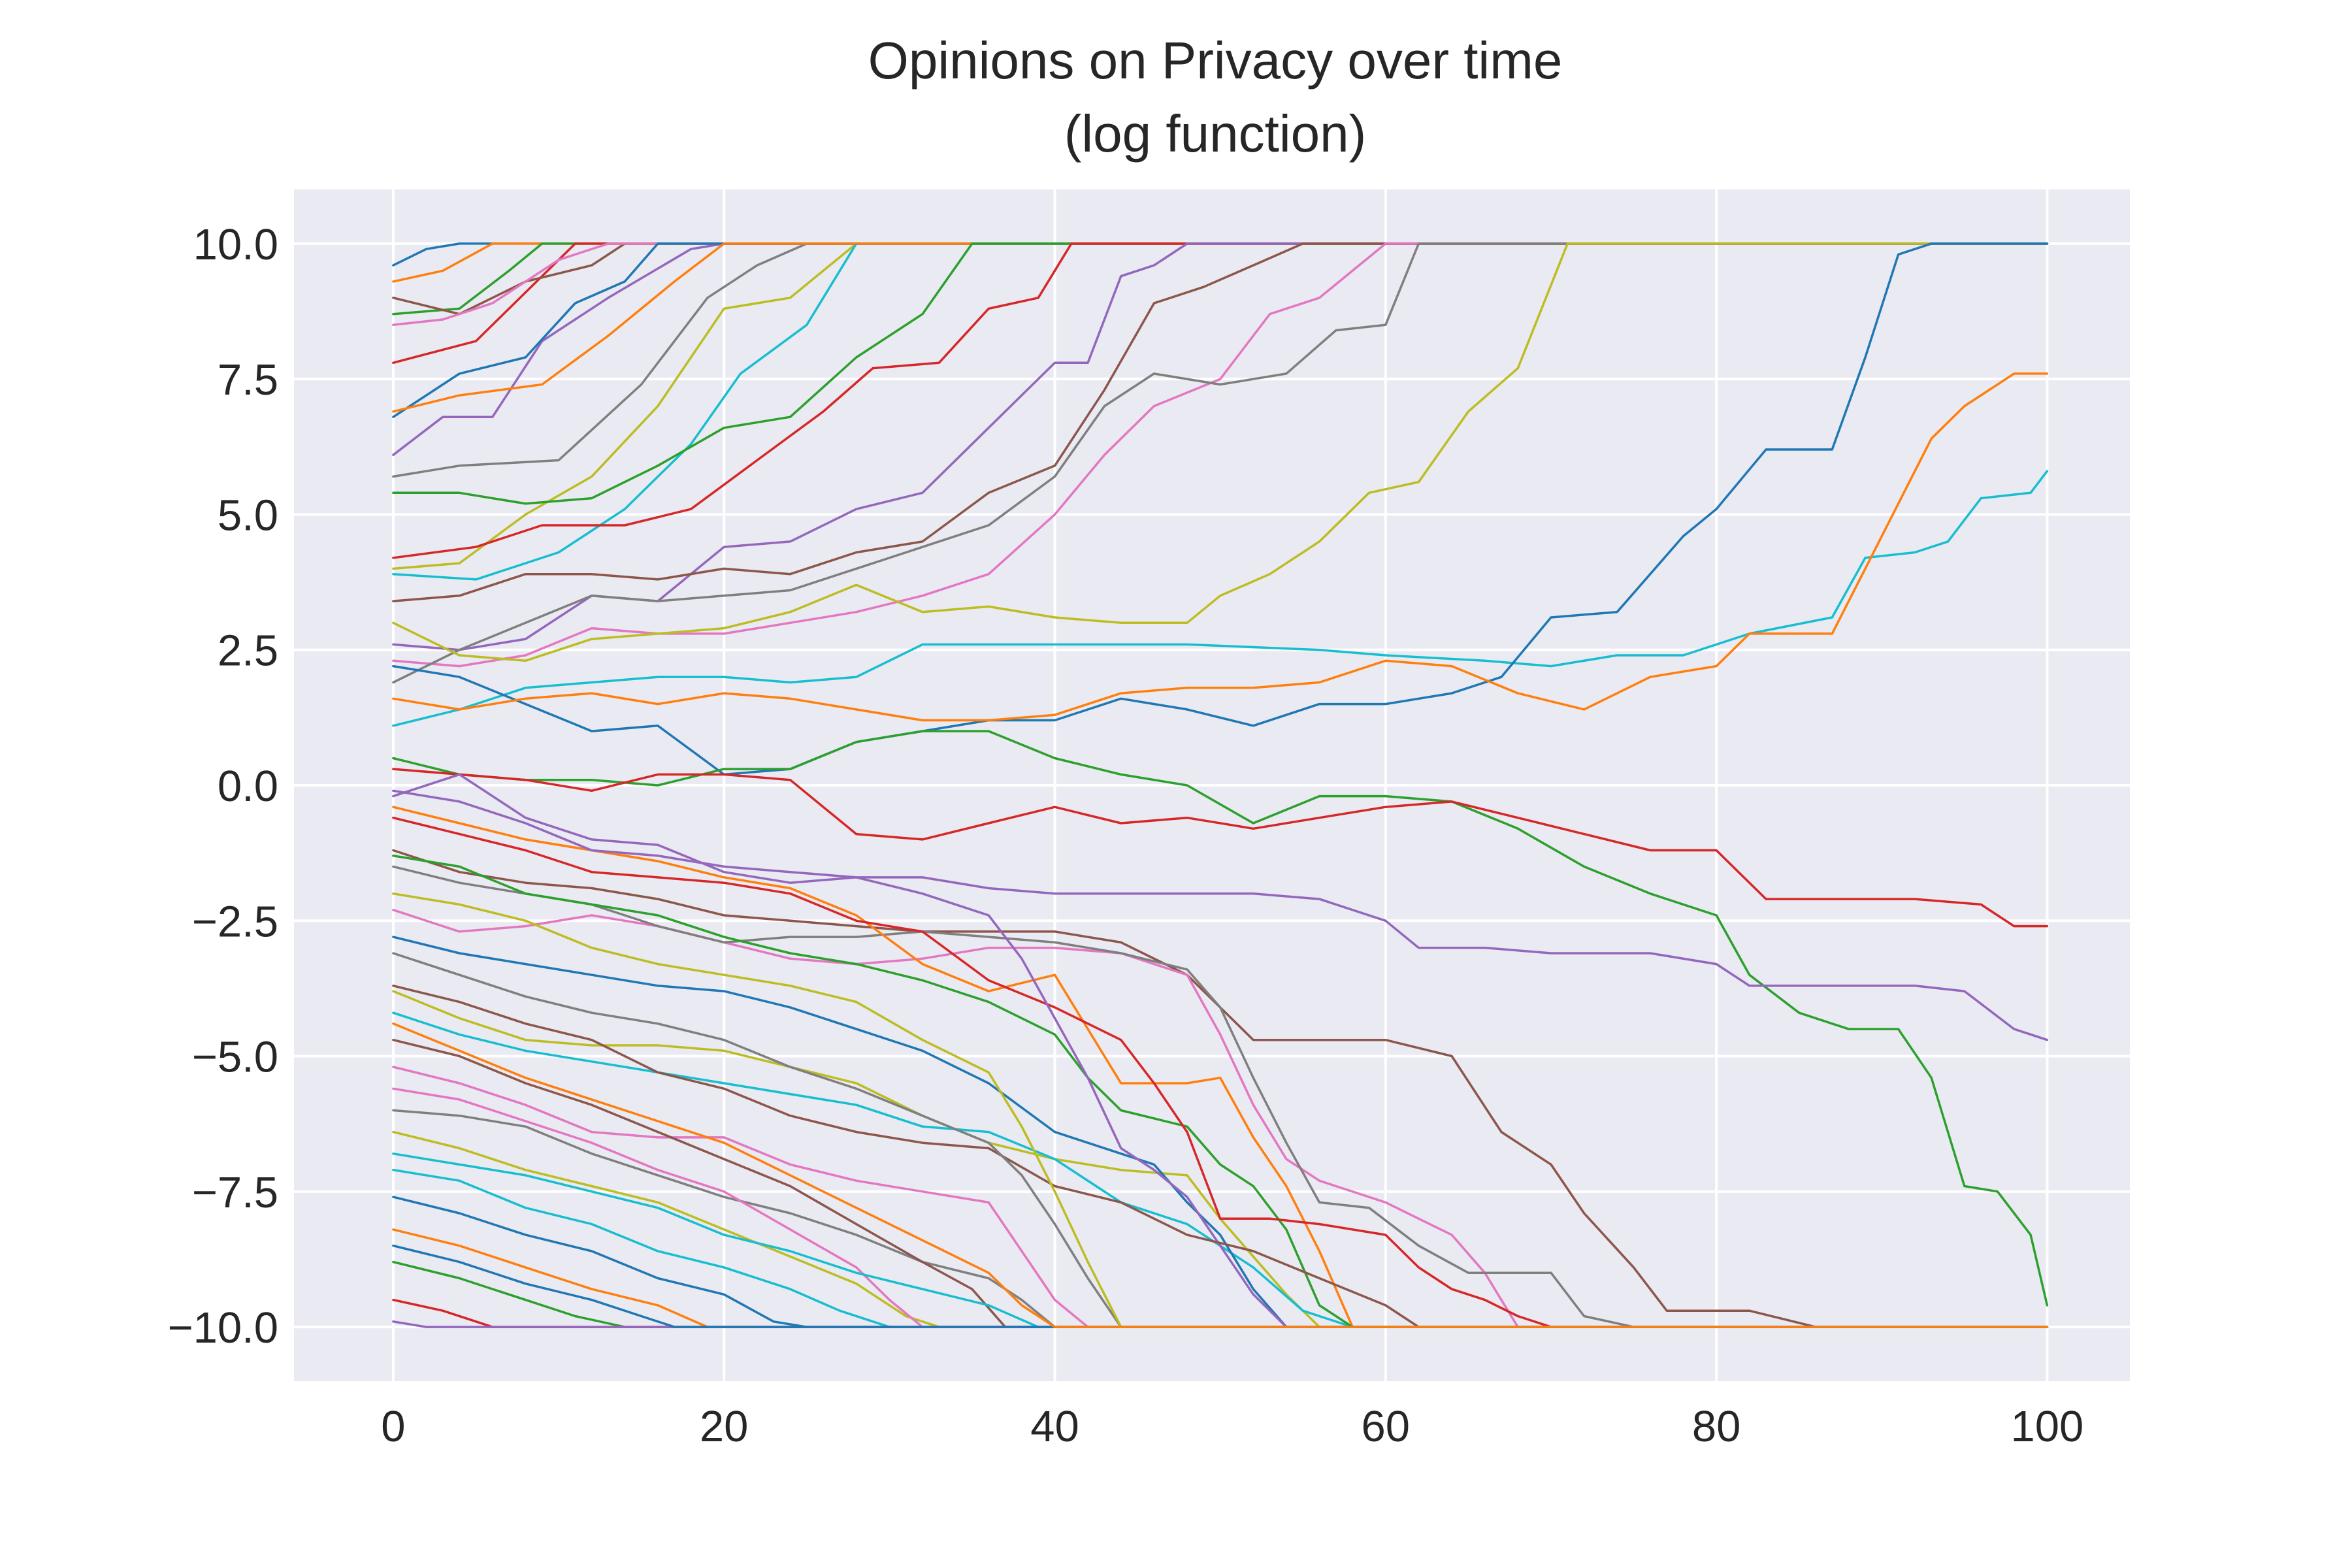  I want to click on x-tick-label-4: 80, so click(1716, 1426).